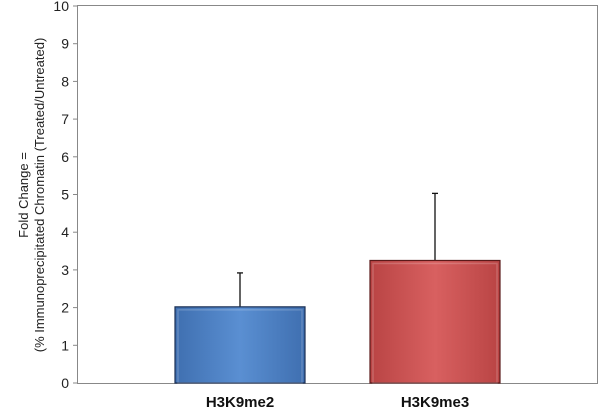  I want to click on bar-bevel-h3k9me2, so click(240, 346).